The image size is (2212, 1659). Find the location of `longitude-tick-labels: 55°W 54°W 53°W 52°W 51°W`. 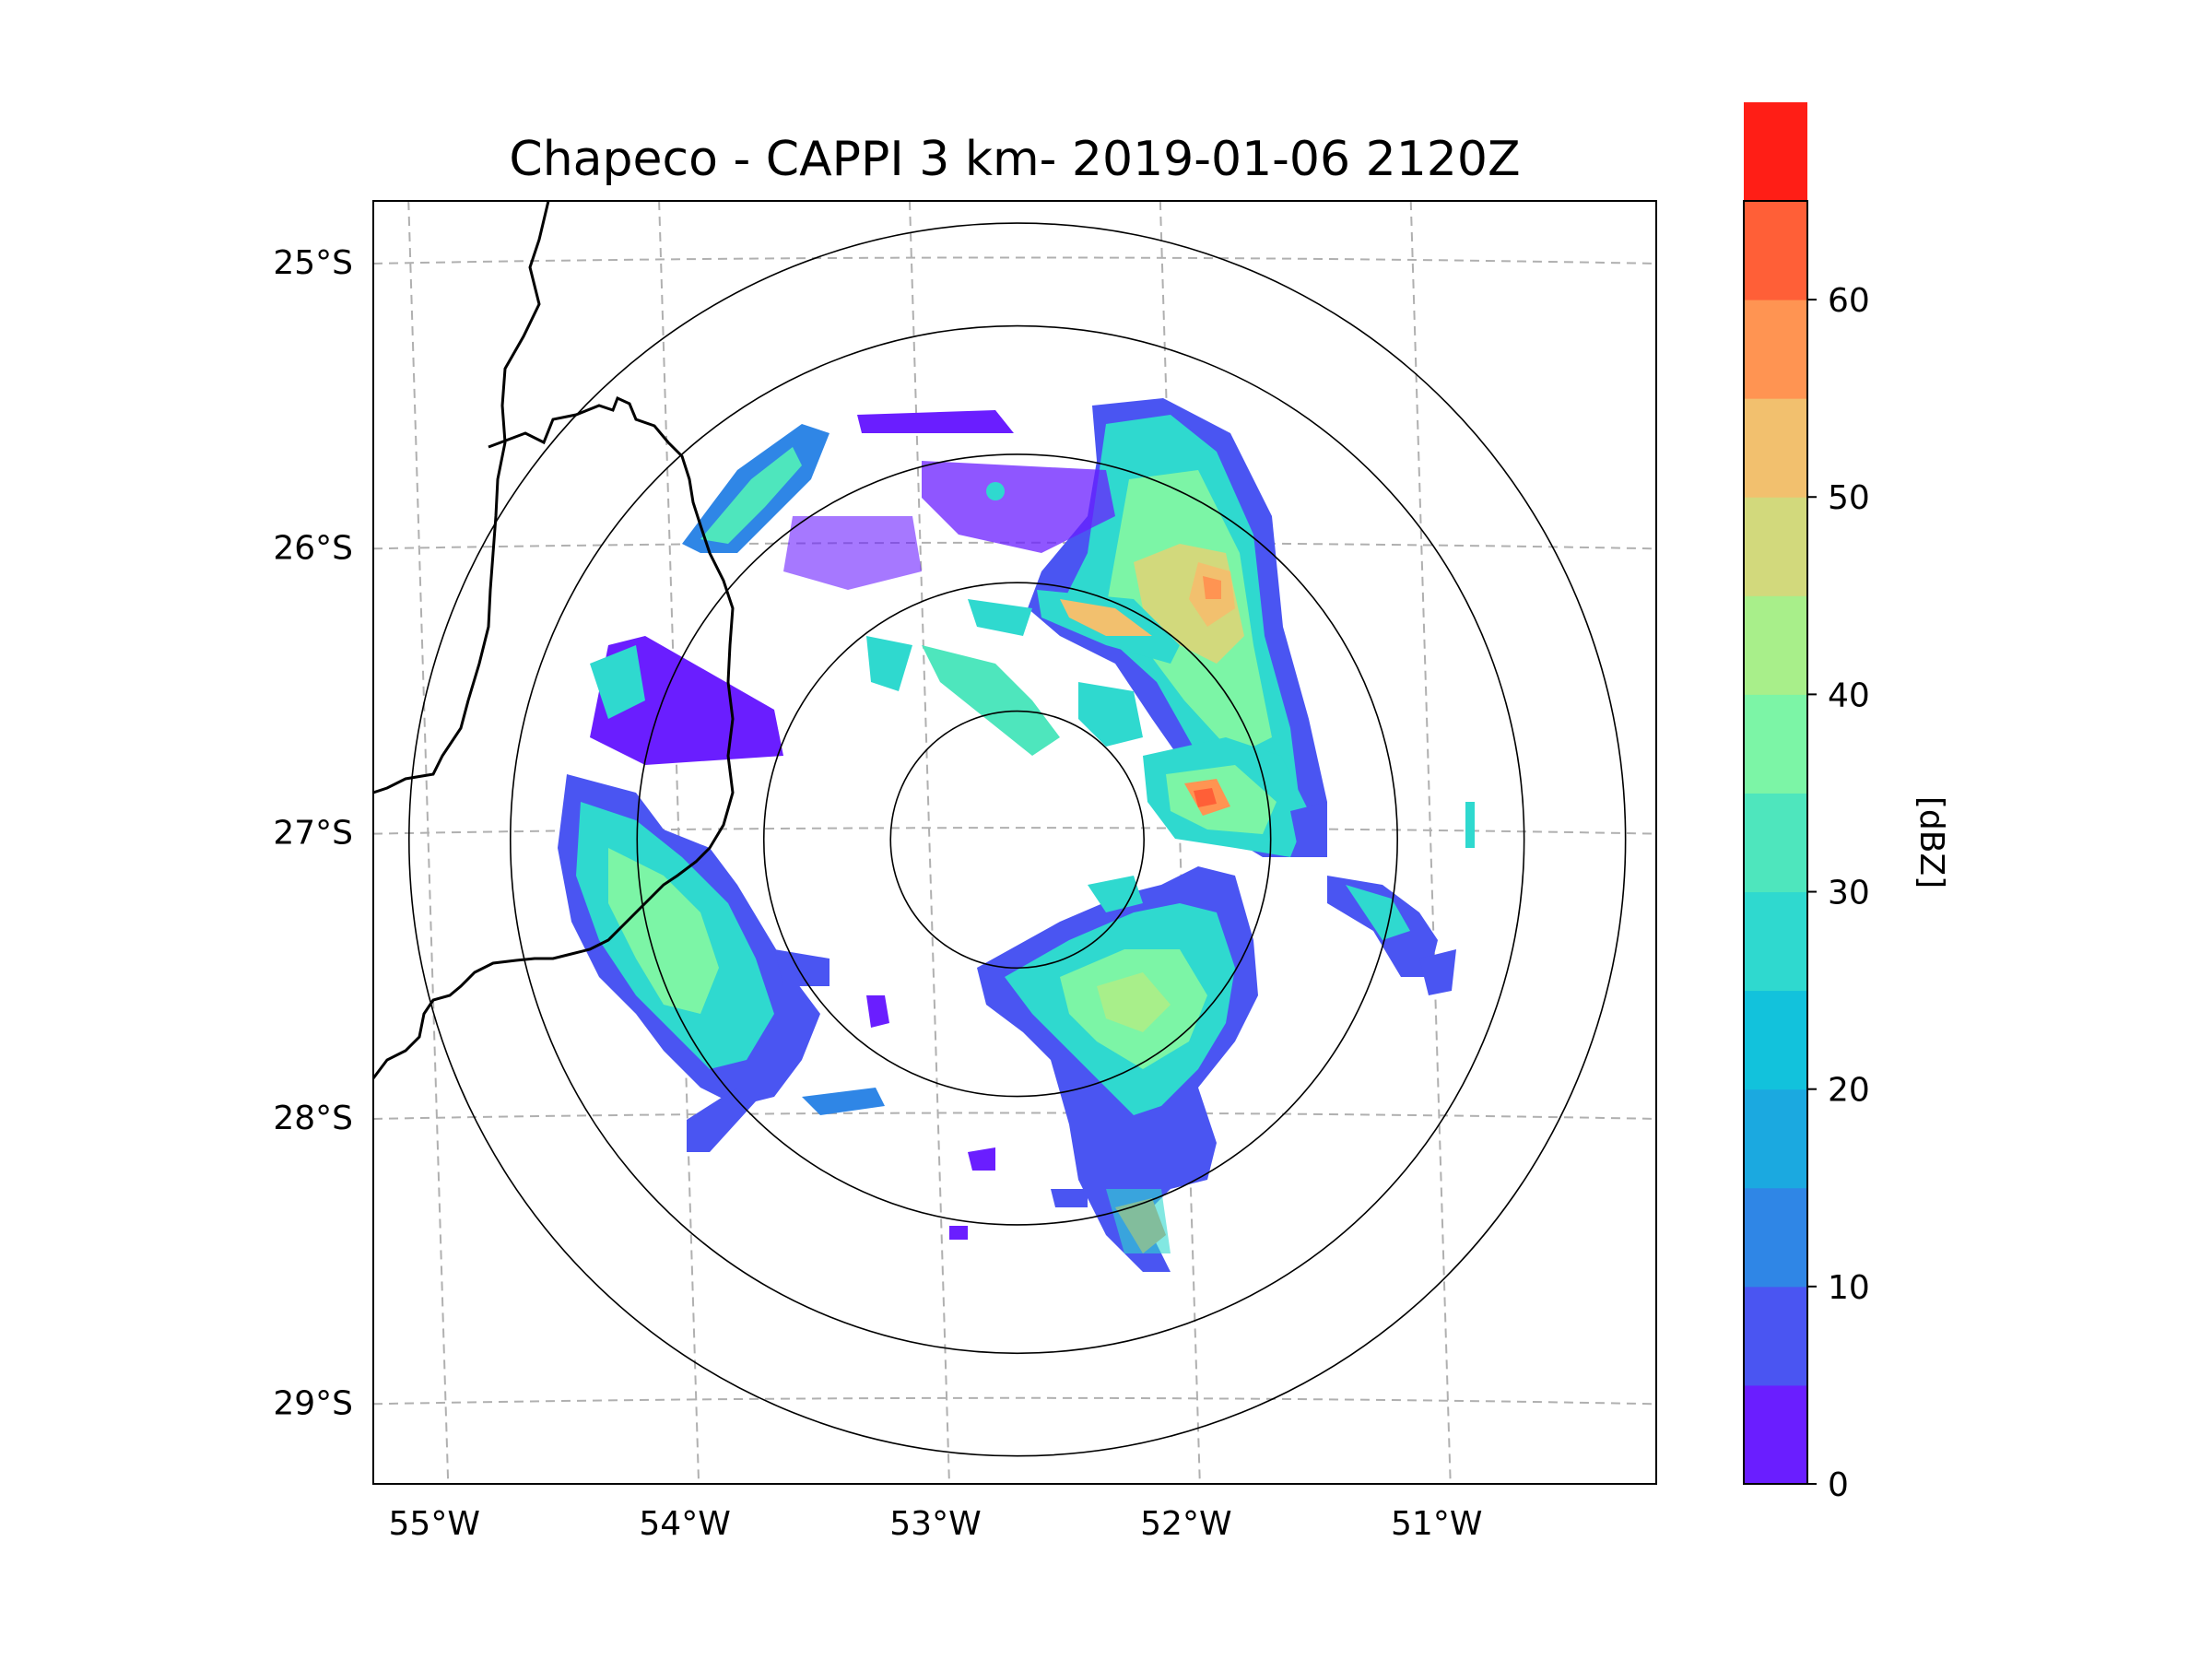

longitude-tick-labels: 55°W 54°W 53°W 52°W 51°W is located at coordinates (936, 1524).